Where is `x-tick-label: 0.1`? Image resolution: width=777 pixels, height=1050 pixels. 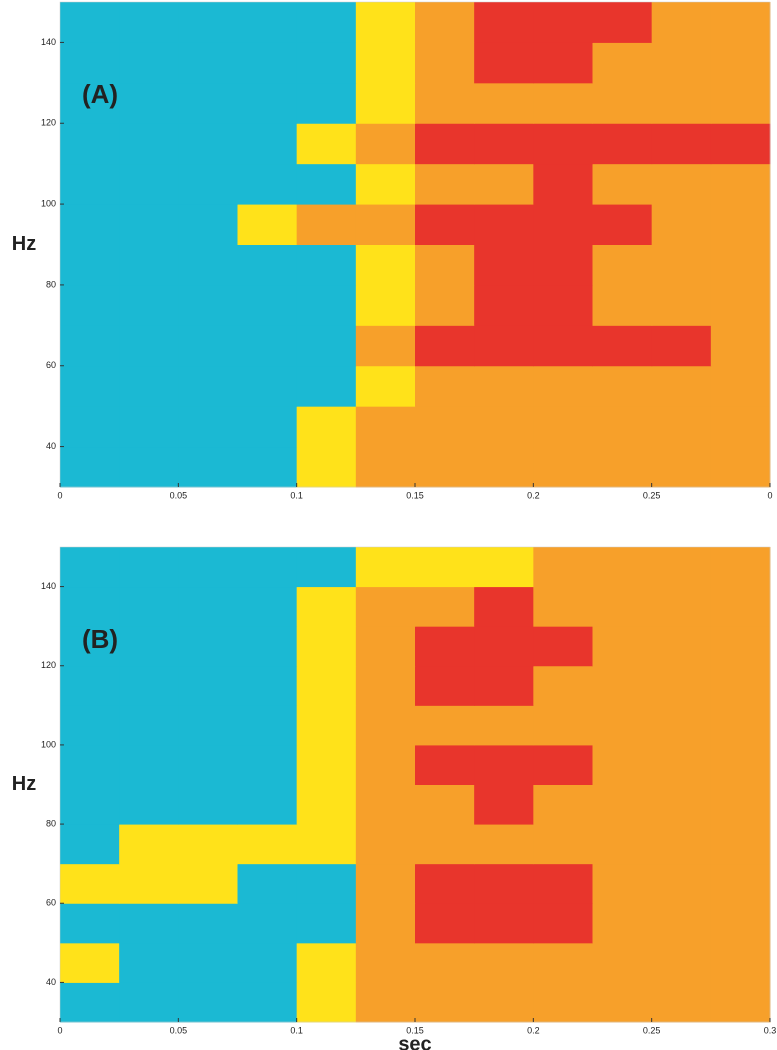
x-tick-label: 0.1 is located at coordinates (296, 1030).